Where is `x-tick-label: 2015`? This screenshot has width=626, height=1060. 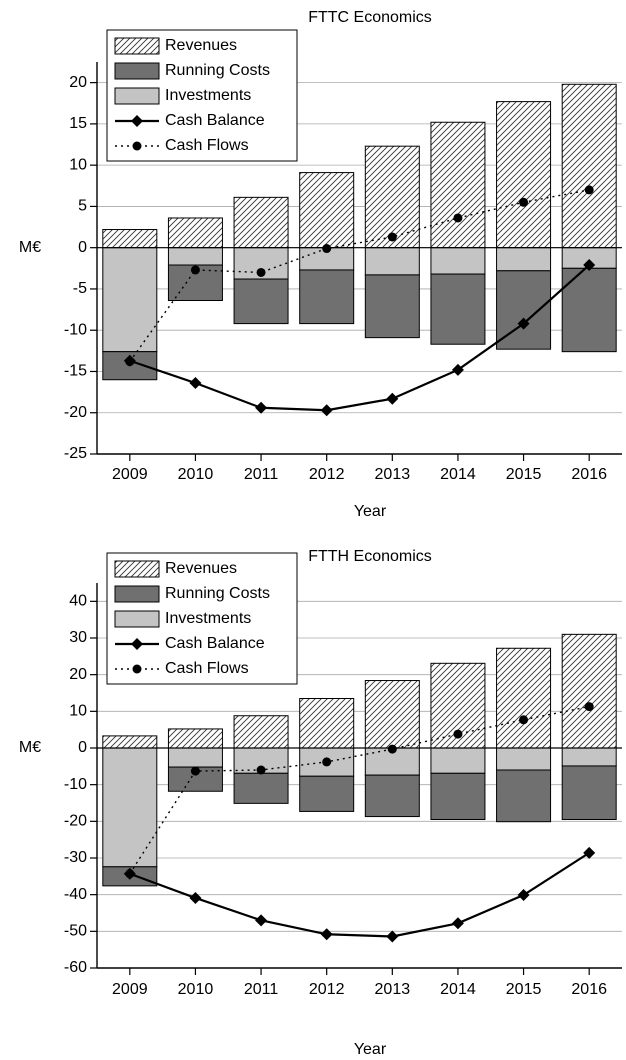 x-tick-label: 2015 is located at coordinates (524, 989).